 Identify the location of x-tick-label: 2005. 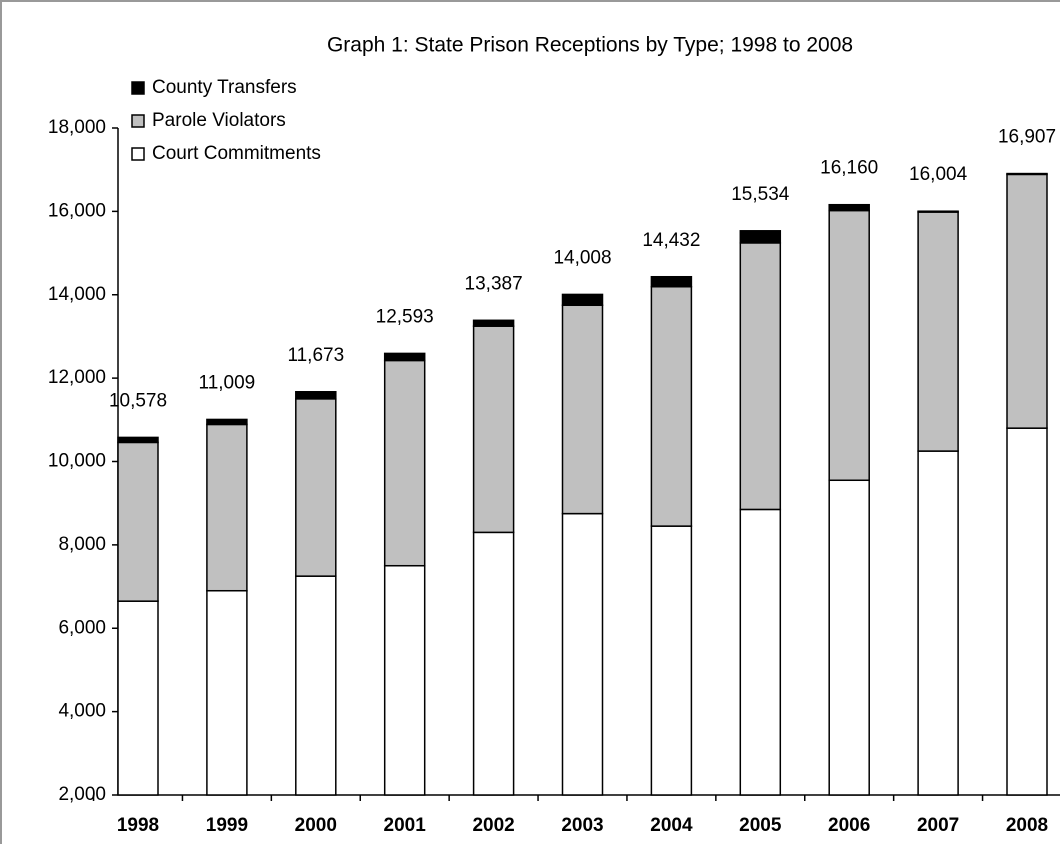
(760, 825).